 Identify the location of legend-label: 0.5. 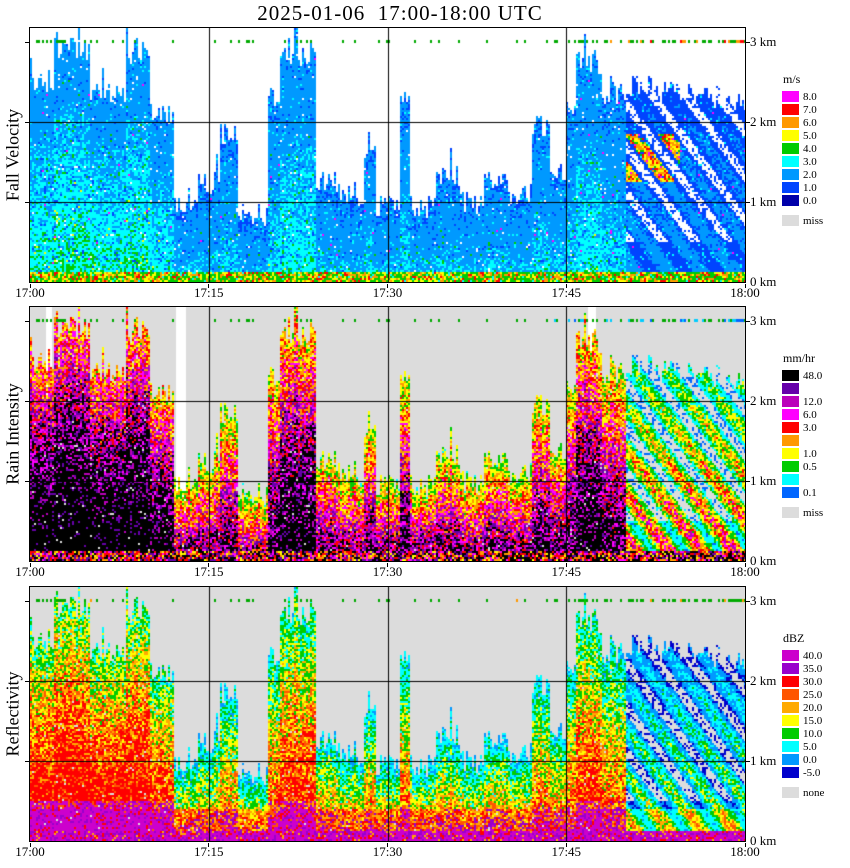
(810, 466).